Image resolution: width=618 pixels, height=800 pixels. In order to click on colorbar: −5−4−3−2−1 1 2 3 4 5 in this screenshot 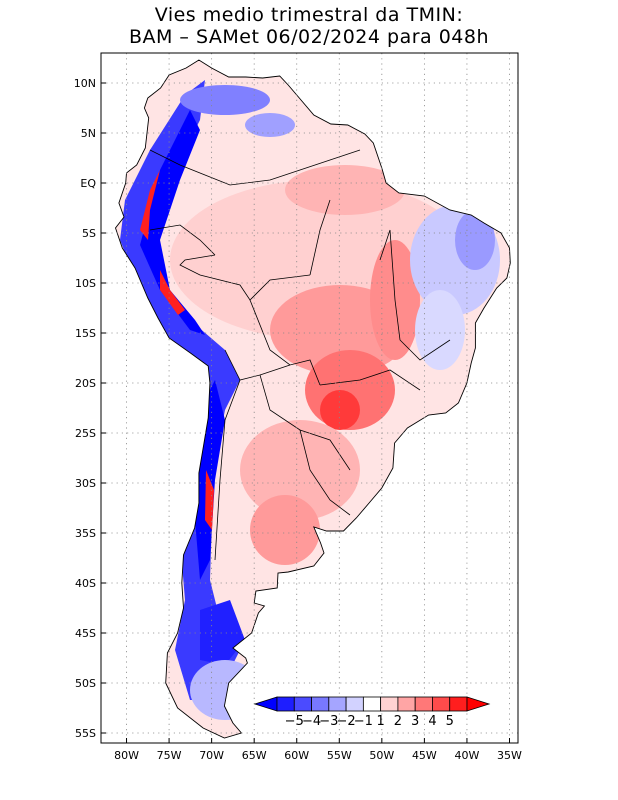, I will do `click(372, 712)`.